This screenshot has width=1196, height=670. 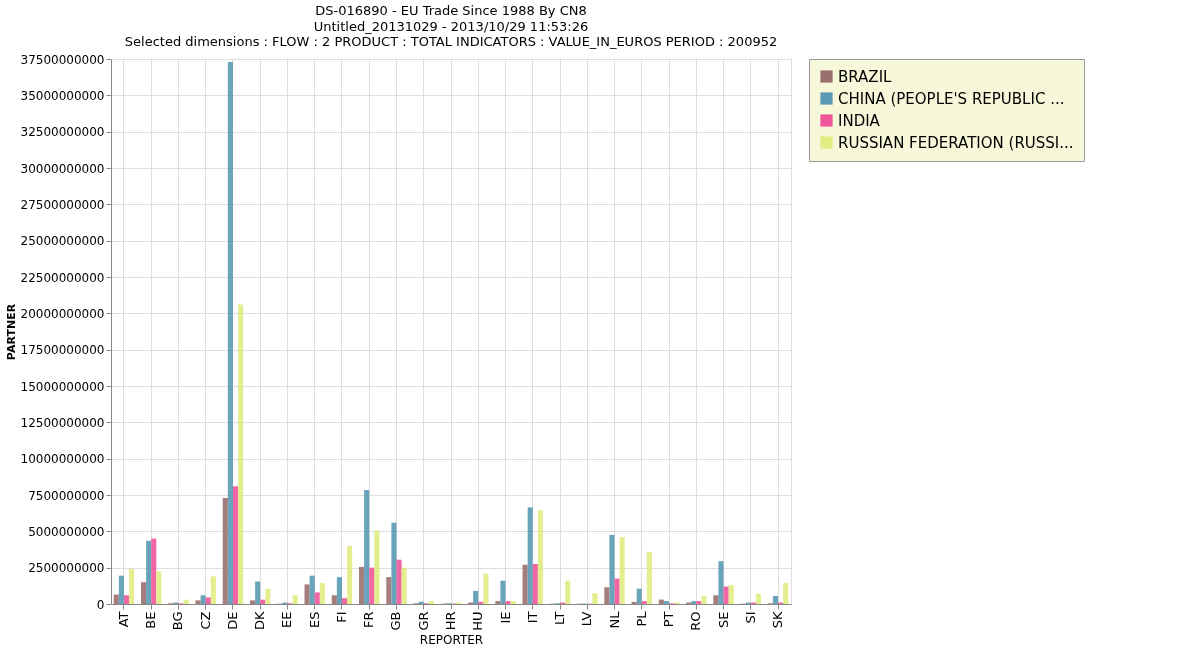 What do you see at coordinates (560, 618) in the screenshot?
I see `x-tick-label: LT` at bounding box center [560, 618].